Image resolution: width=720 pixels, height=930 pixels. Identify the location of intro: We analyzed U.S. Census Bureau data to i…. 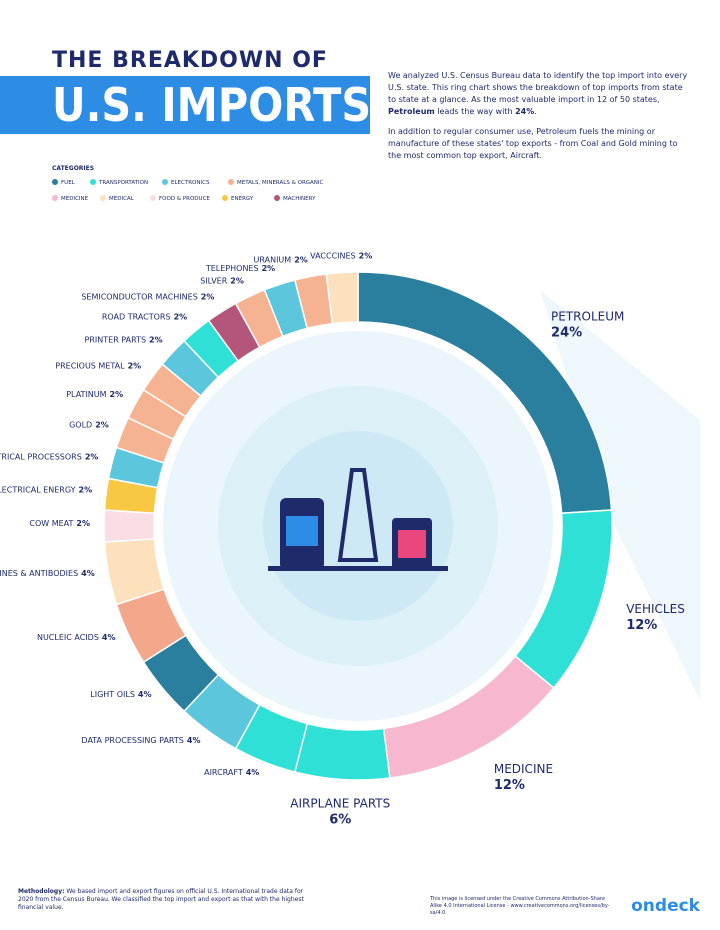
(538, 120).